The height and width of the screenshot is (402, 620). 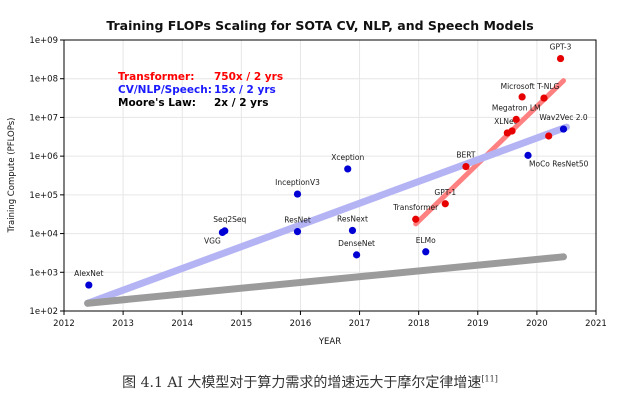 What do you see at coordinates (165, 90) in the screenshot?
I see `legend-label: CV/NLP/Speech:` at bounding box center [165, 90].